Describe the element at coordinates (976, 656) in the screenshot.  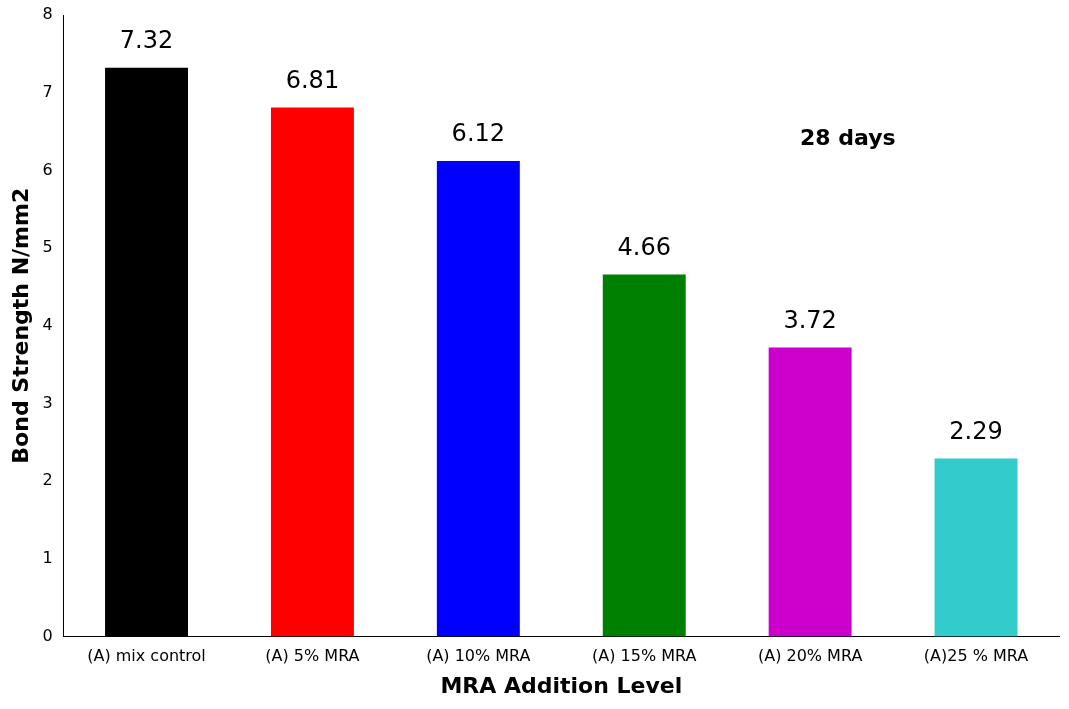
I see `x-tick-label: (A)25 % MRA` at that location.